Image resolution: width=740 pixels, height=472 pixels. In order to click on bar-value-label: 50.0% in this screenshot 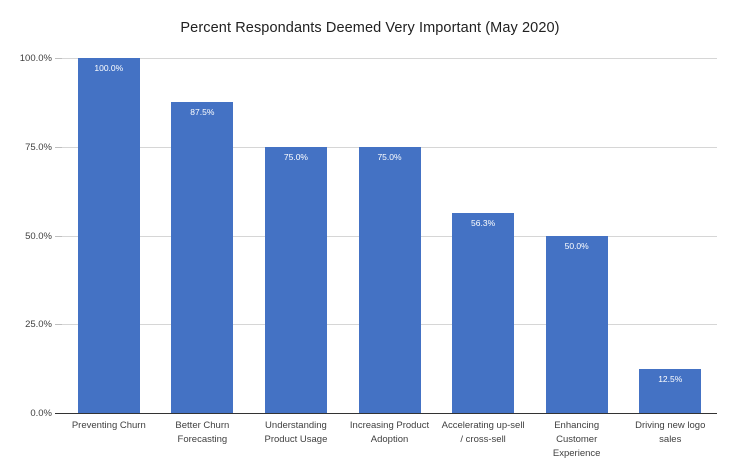, I will do `click(576, 245)`.